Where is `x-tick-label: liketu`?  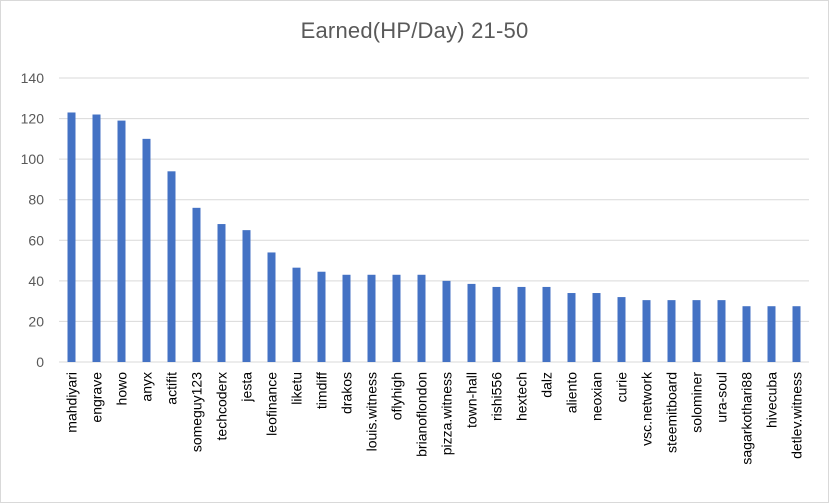
x-tick-label: liketu is located at coordinates (297, 388).